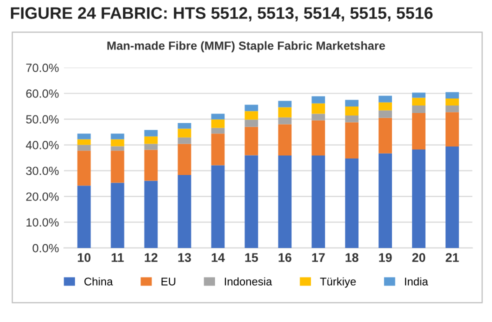 This screenshot has height=322, width=492. What do you see at coordinates (184, 257) in the screenshot?
I see `x-tick-label: 13` at bounding box center [184, 257].